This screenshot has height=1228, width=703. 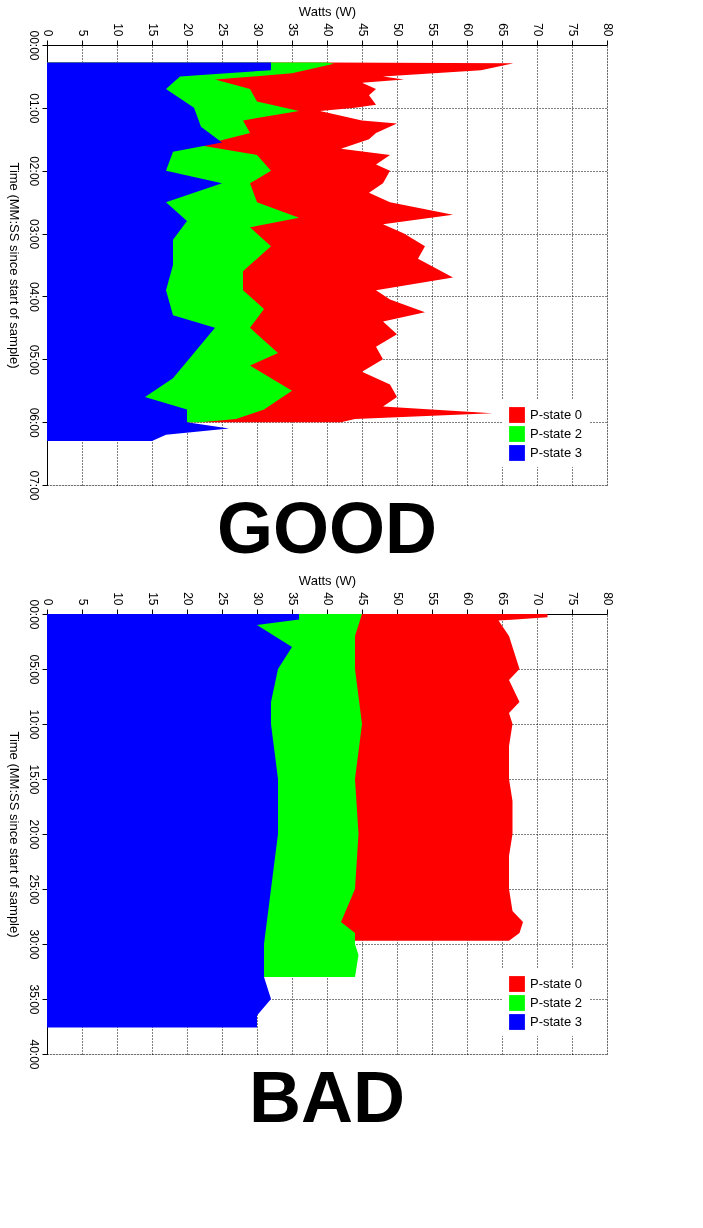 What do you see at coordinates (33, 889) in the screenshot?
I see `y-tick-label: 25:00` at bounding box center [33, 889].